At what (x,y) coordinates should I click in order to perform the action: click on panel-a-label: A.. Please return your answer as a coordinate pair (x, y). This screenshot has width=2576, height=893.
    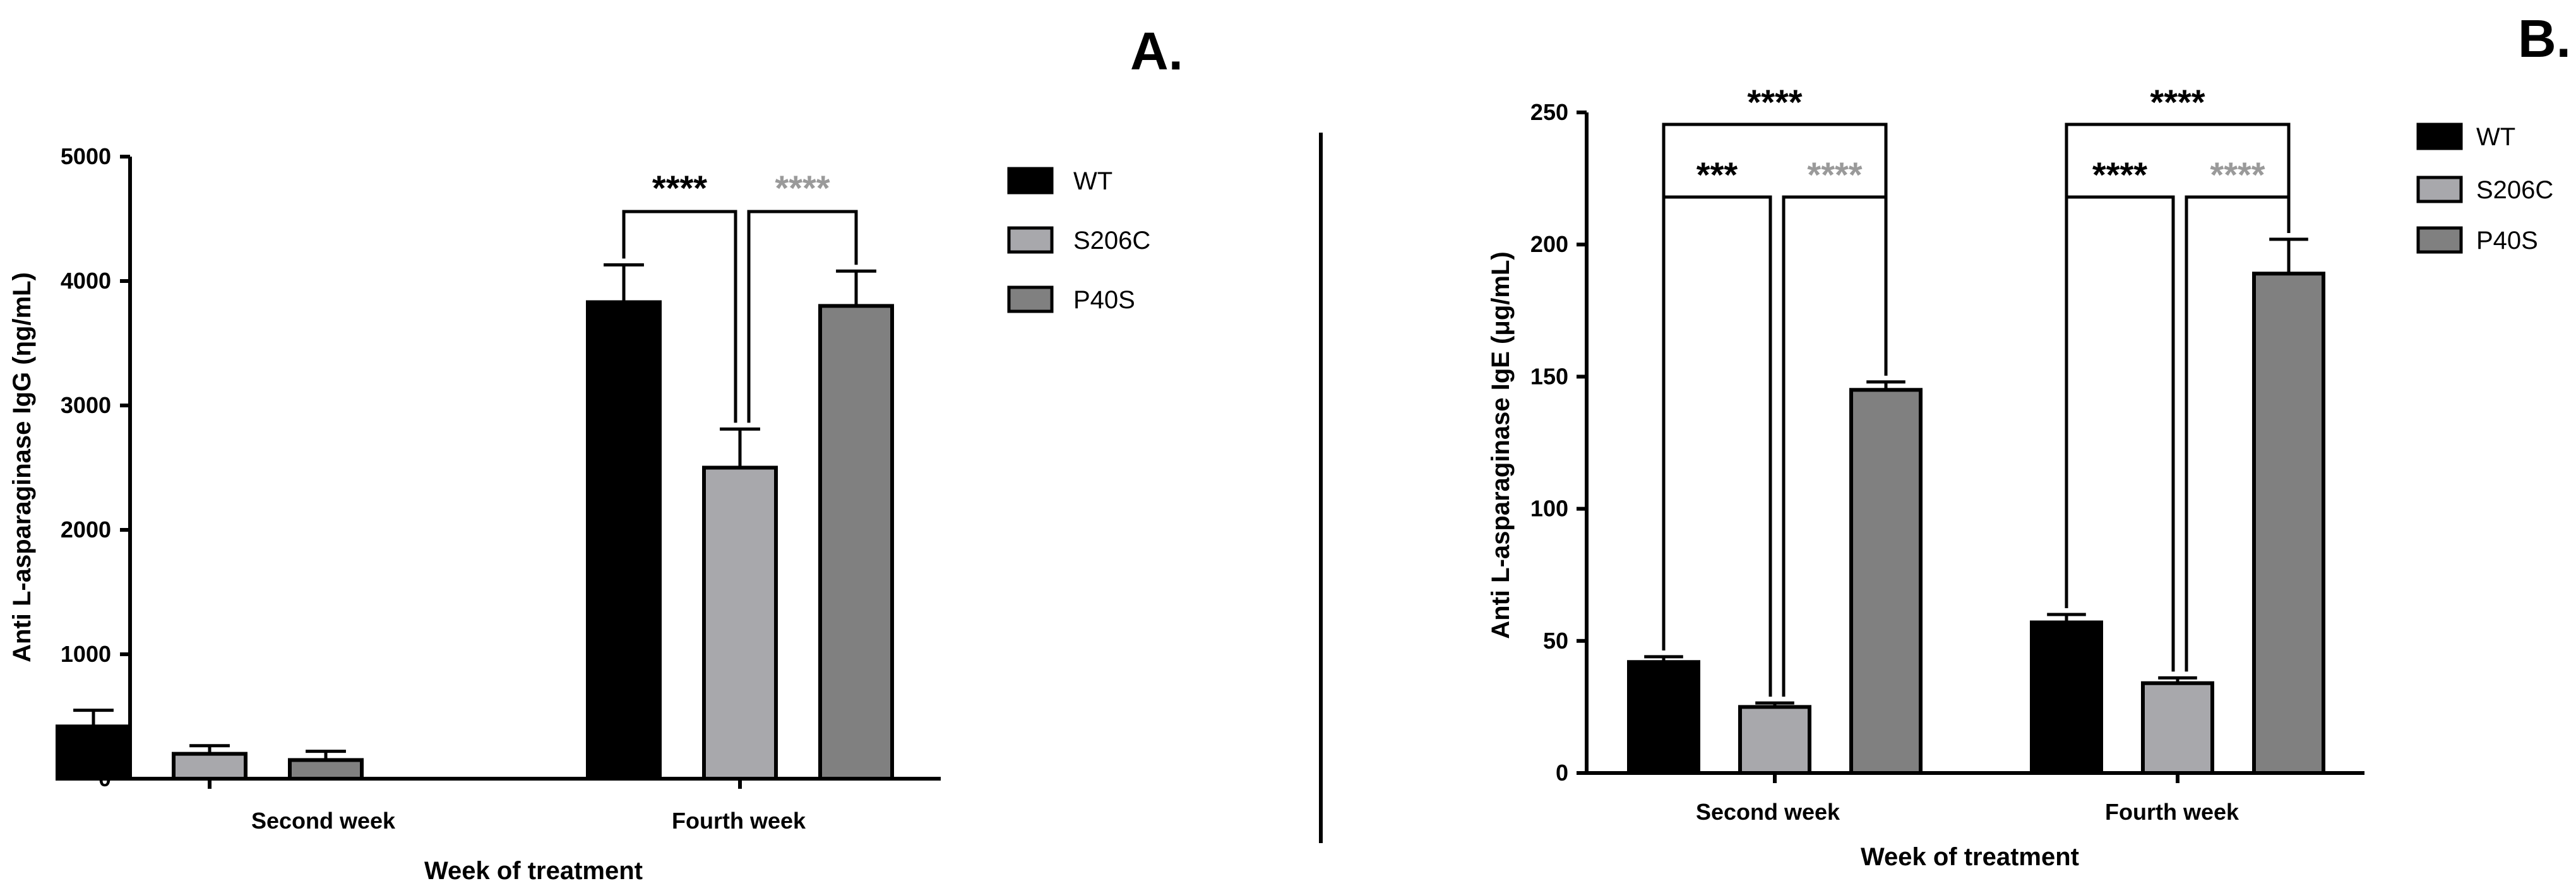
    Looking at the image, I should click on (1156, 51).